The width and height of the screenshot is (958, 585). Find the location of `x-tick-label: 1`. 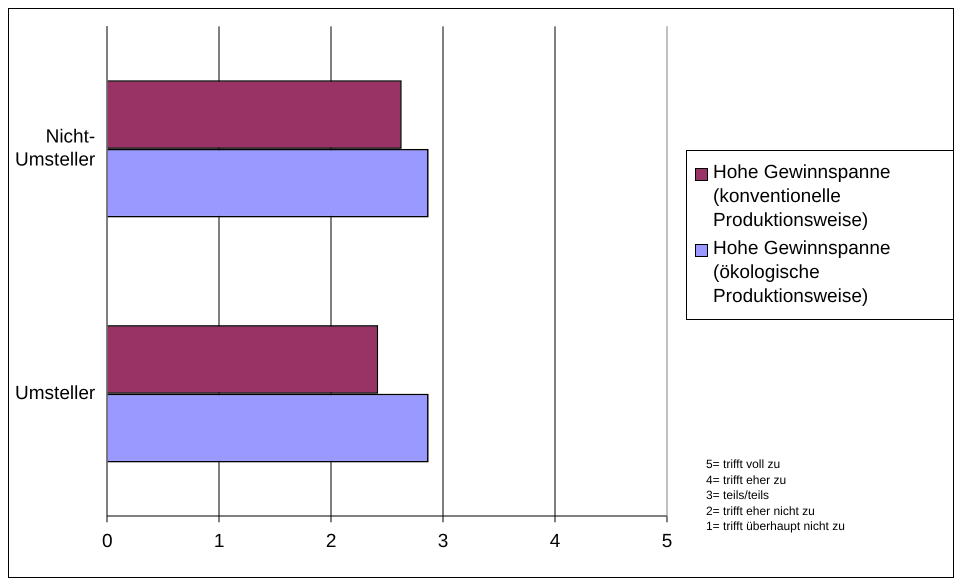

x-tick-label: 1 is located at coordinates (219, 541).